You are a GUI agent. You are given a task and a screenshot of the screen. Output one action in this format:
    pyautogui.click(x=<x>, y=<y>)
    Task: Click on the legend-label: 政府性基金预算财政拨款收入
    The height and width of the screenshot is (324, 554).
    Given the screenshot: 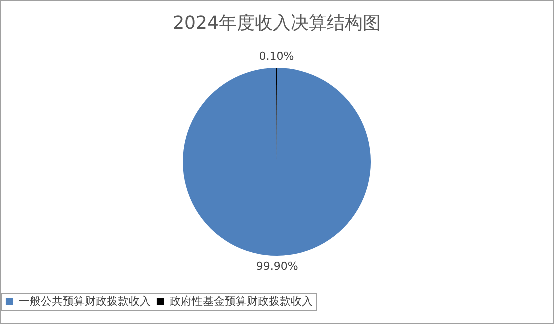 What is the action you would take?
    pyautogui.click(x=241, y=301)
    